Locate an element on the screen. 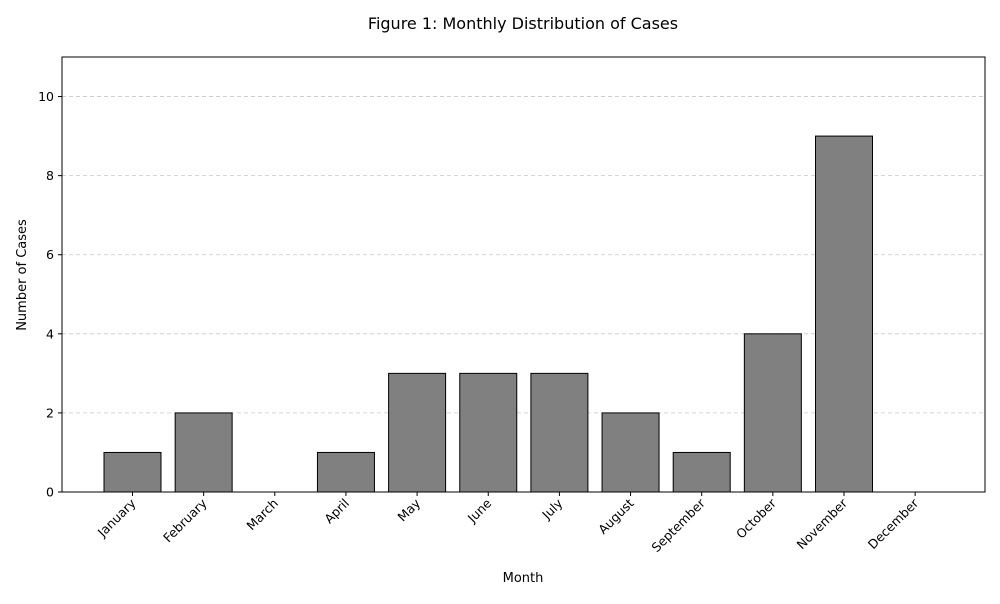 The height and width of the screenshot is (604, 1000). x-axis-title: Month is located at coordinates (523, 578).